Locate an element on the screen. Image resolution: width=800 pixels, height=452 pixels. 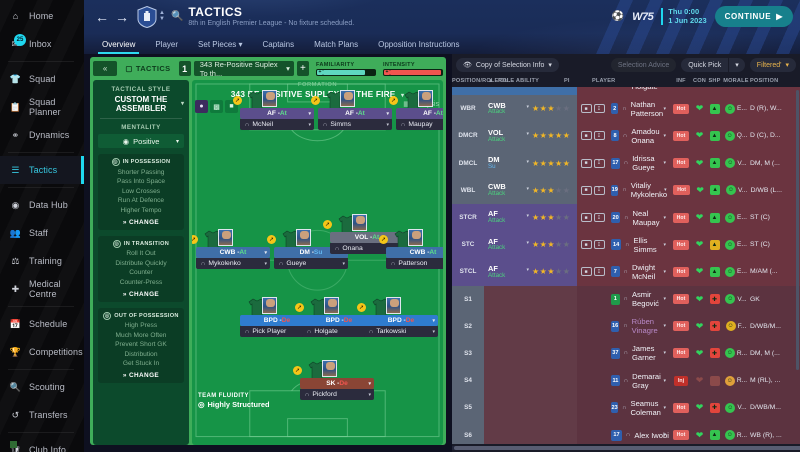
pitch-player-card: ➚ BPD - De ▾ ∩ Tarkowski ▾ is located at coordinates (397, 317).